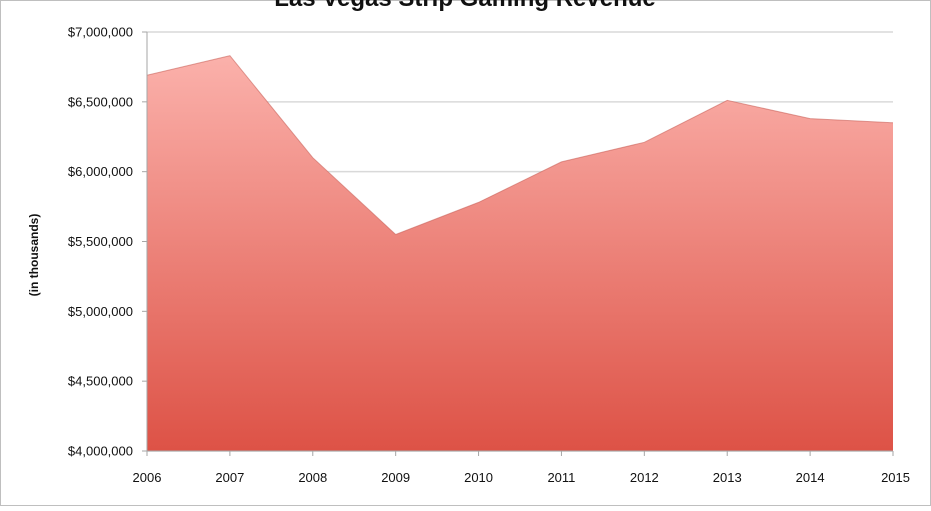  What do you see at coordinates (810, 477) in the screenshot?
I see `x-tick-label: 2014` at bounding box center [810, 477].